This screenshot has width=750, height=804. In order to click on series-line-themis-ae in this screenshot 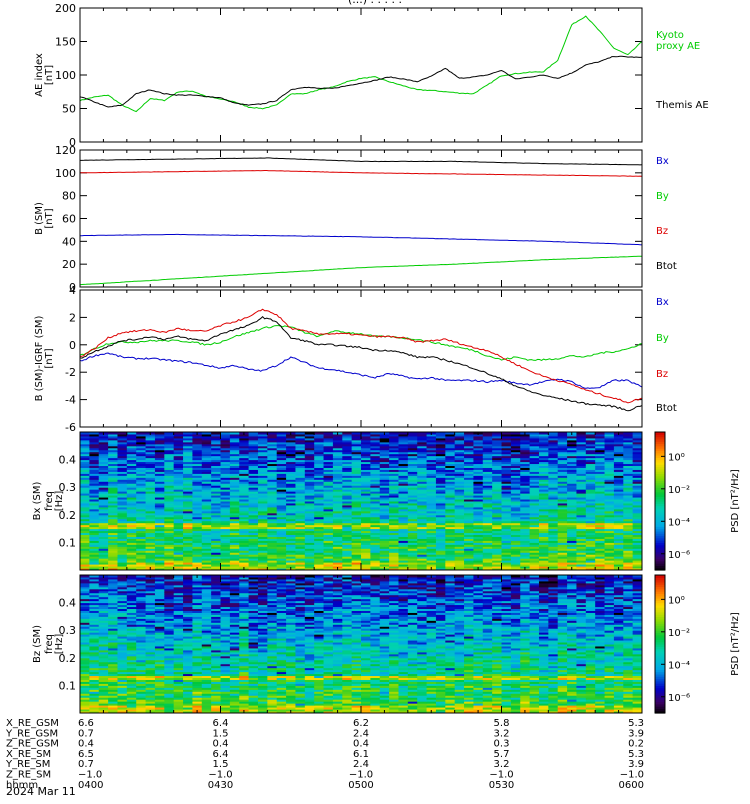, I will do `click(361, 81)`.